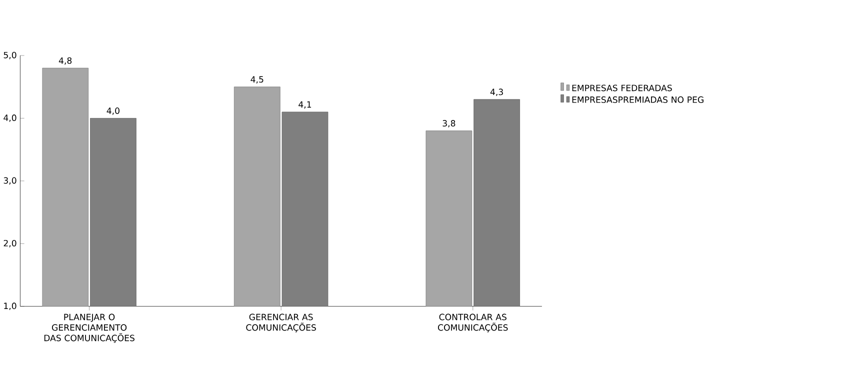 This screenshot has width=857, height=386. What do you see at coordinates (473, 323) in the screenshot?
I see `x-tick-label: CONTROLAR AS COMUNICAÇÕES` at bounding box center [473, 323].